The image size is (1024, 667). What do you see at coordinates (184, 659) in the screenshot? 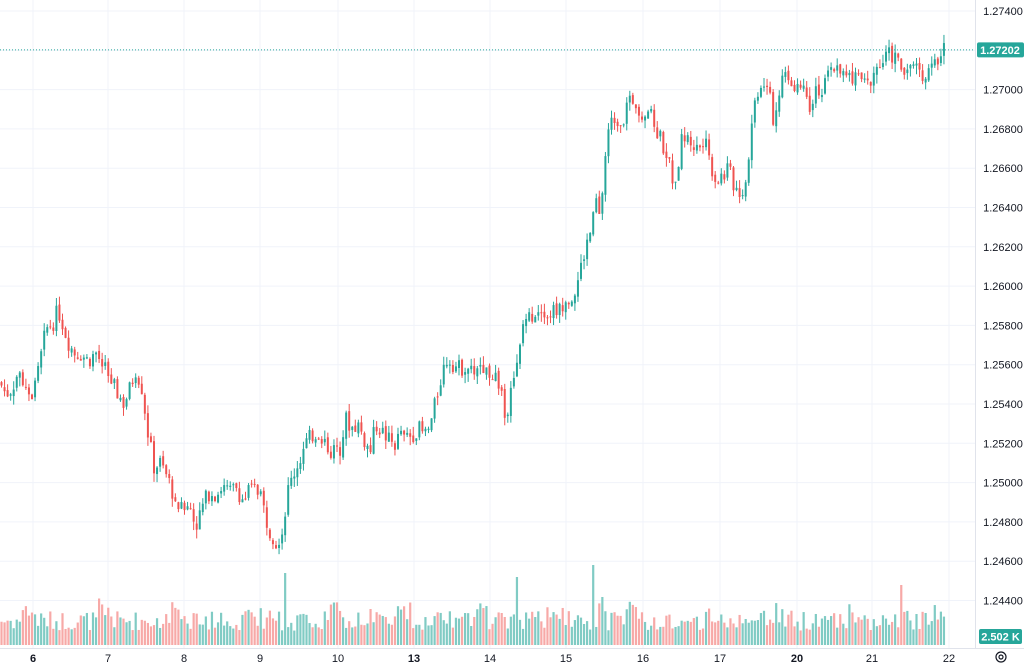
I see `x-tick-label: 8` at bounding box center [184, 659].